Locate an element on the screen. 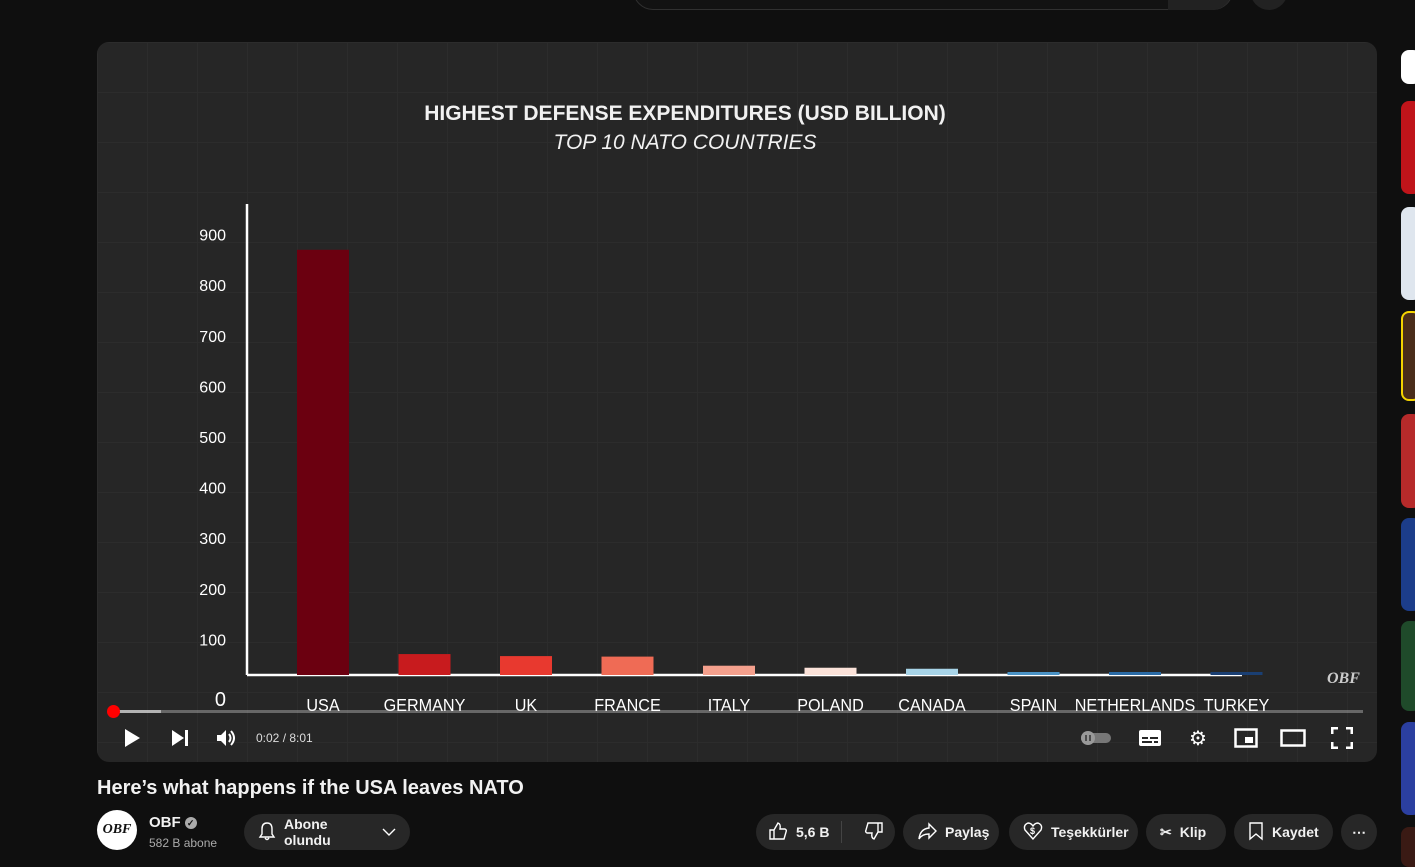  y-tick-label: 200 is located at coordinates (212, 590).